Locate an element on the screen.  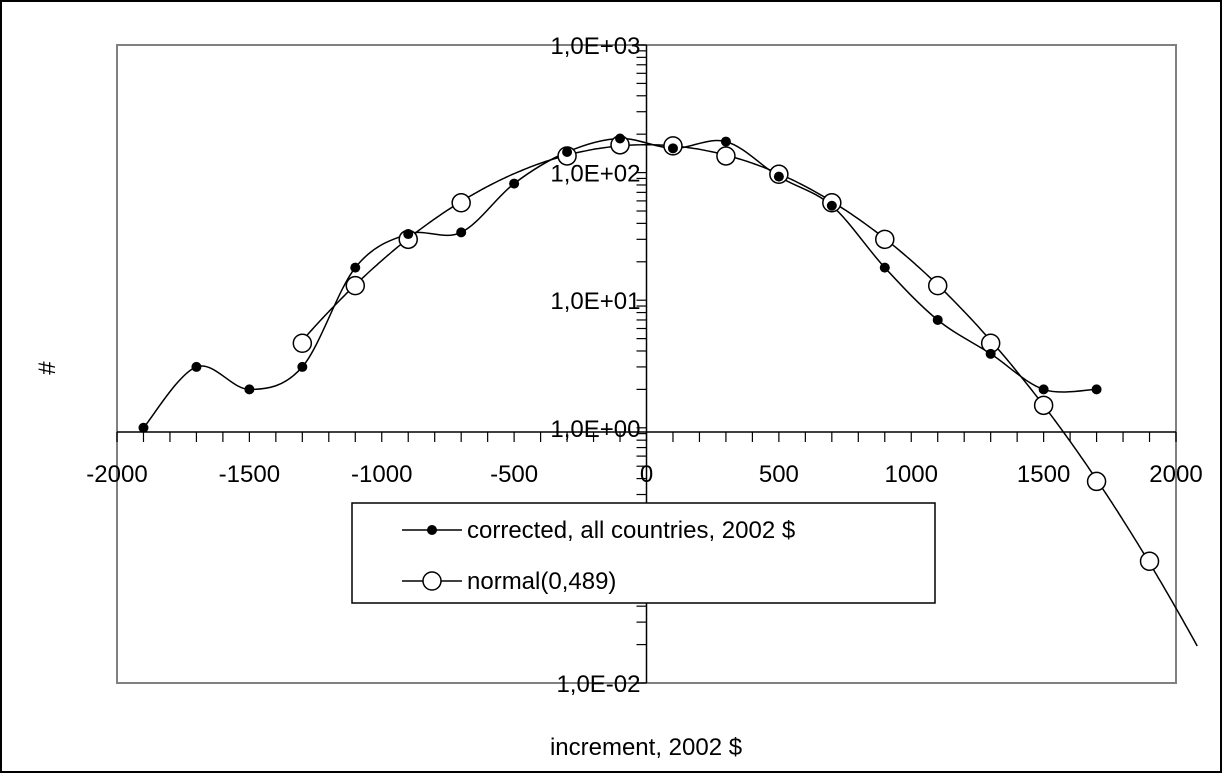
x-axis-label: increment, 2002 $ is located at coordinates (646, 747).